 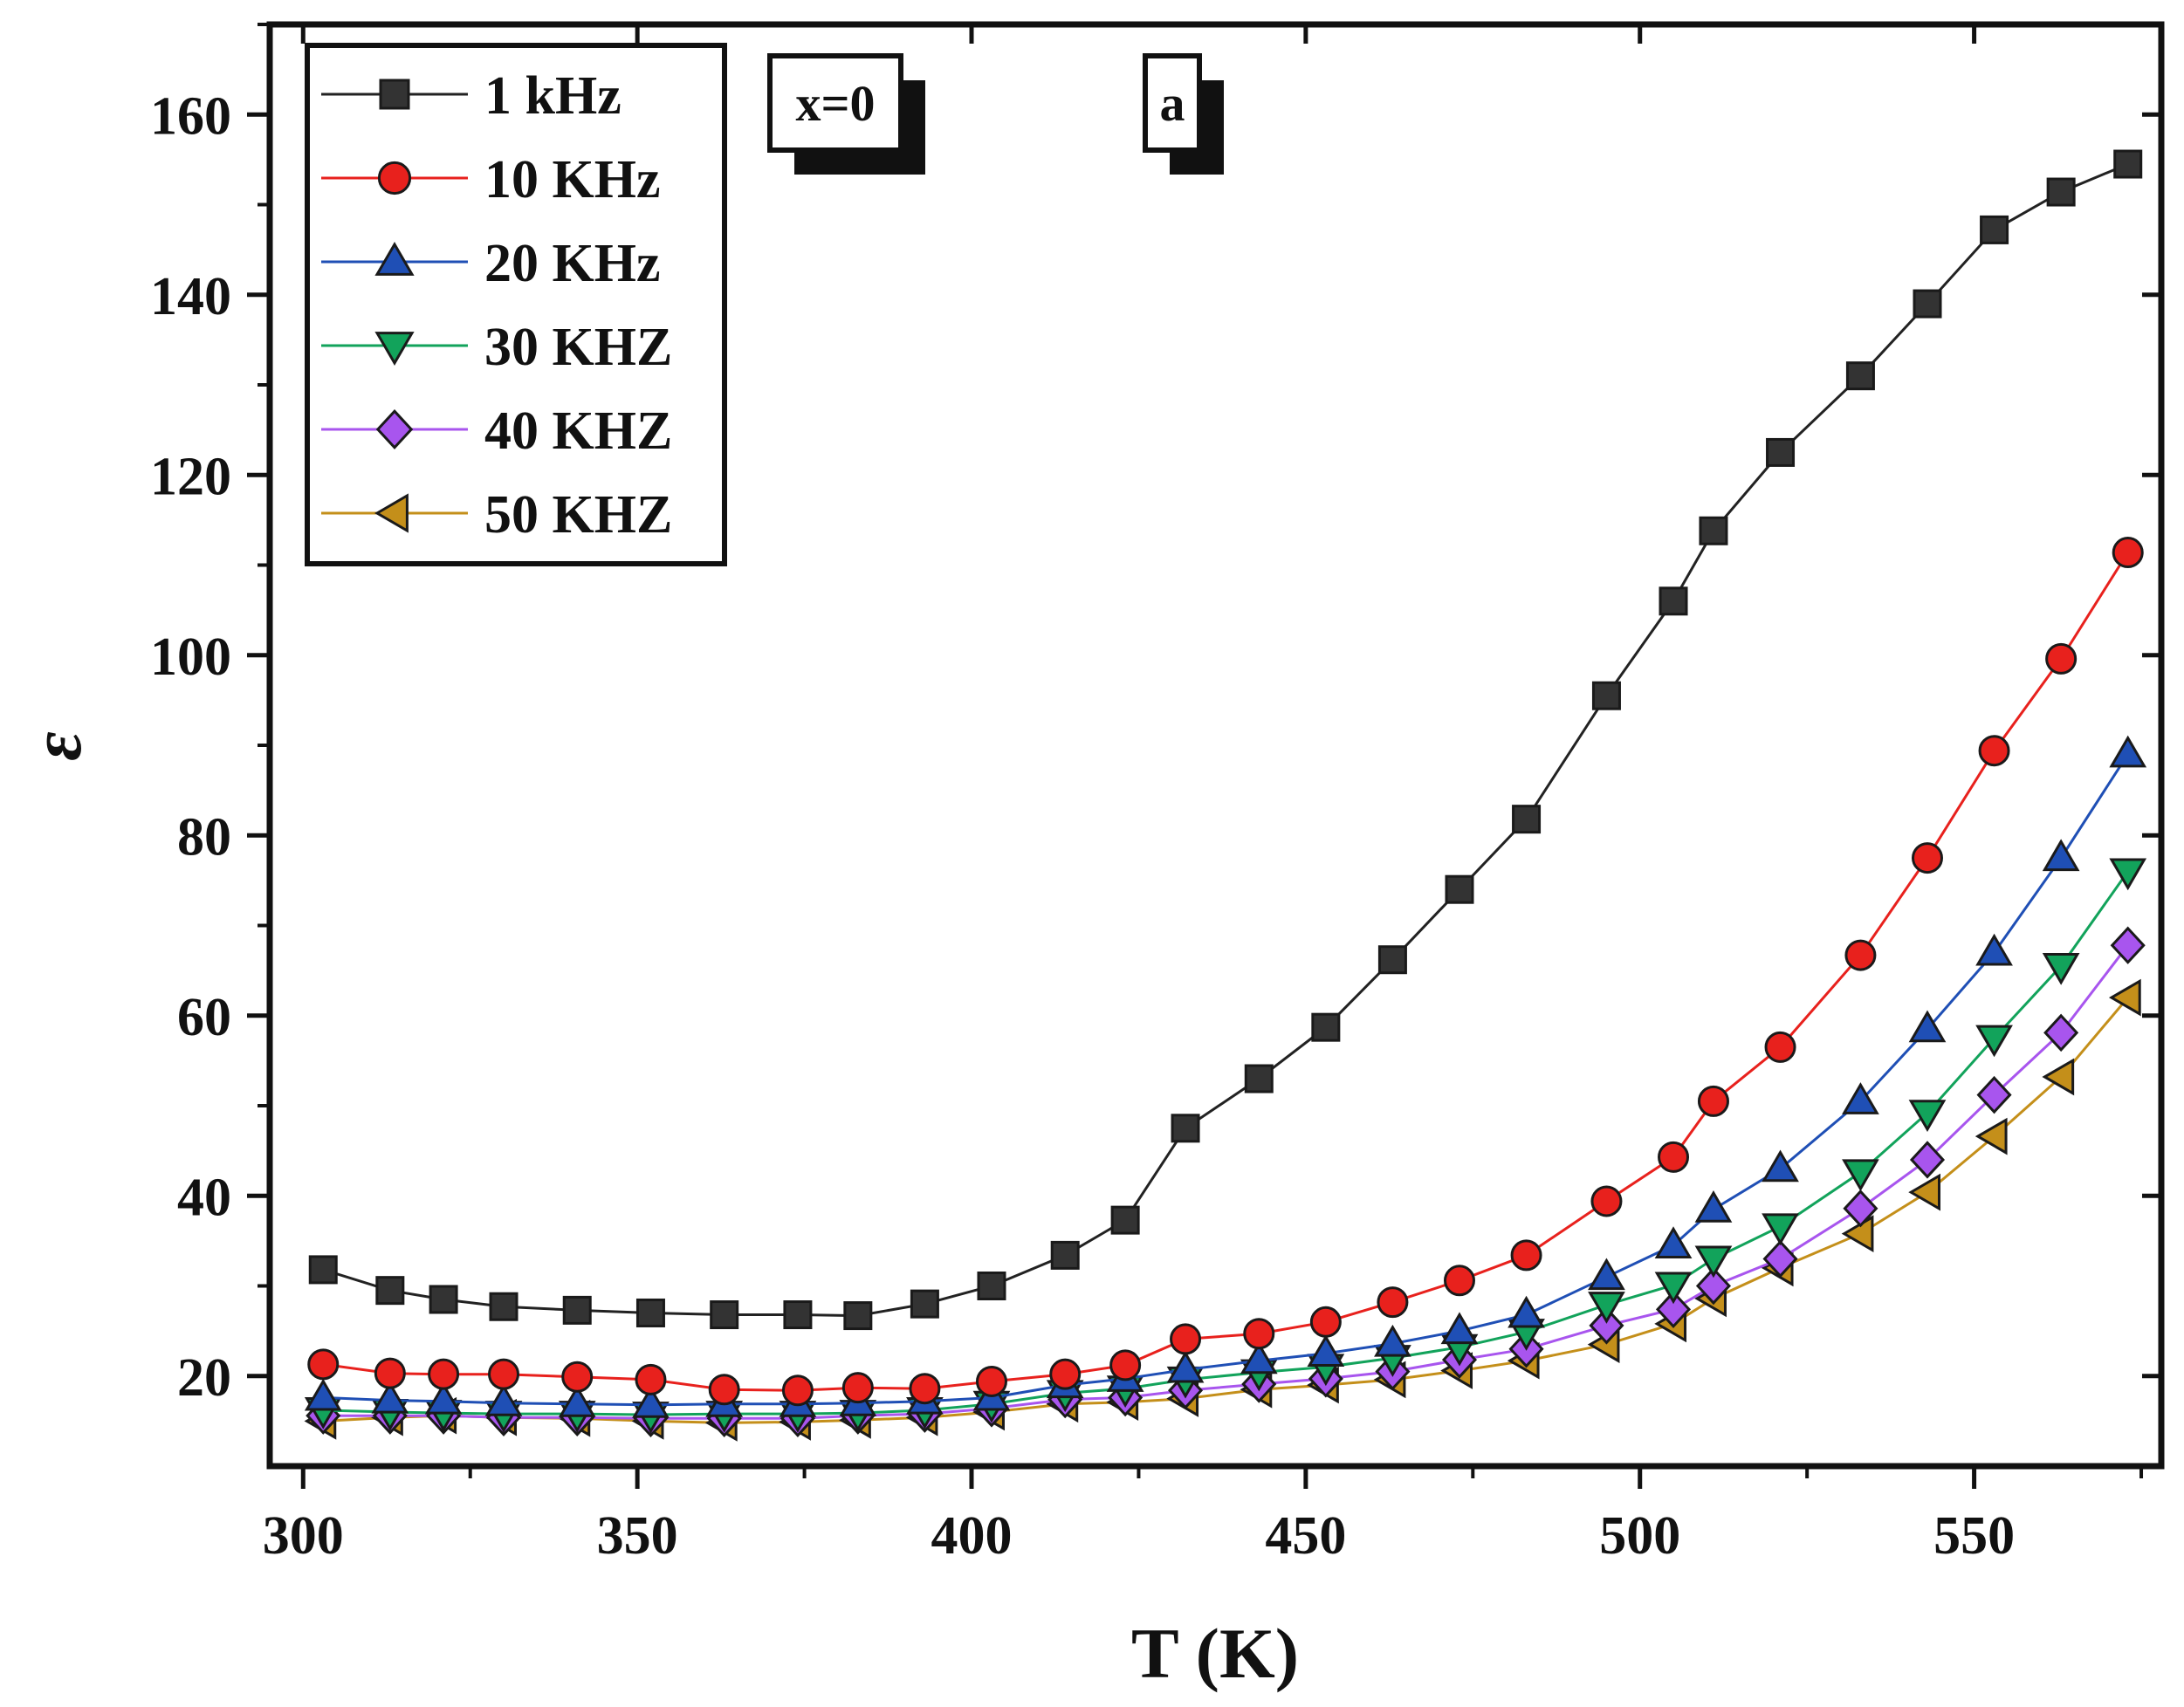 What do you see at coordinates (572, 263) in the screenshot?
I see `legend-label: 20 KHz` at bounding box center [572, 263].